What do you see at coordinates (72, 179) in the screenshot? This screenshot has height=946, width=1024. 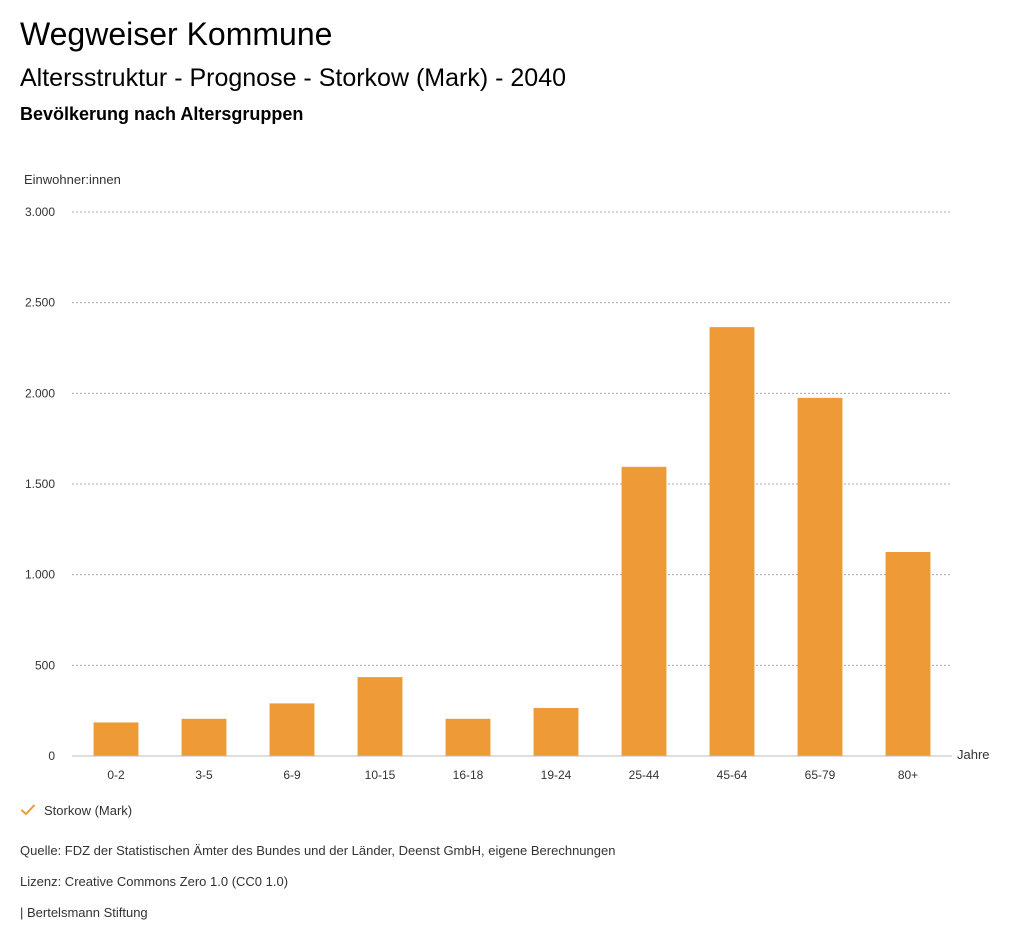 I see `y-axis-label: Einwohner:innen` at bounding box center [72, 179].